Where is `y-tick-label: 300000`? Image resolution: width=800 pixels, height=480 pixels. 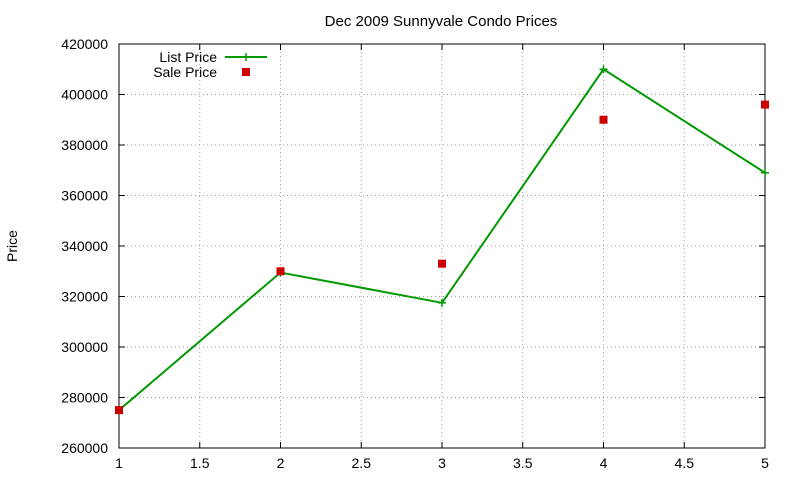
y-tick-label: 300000 is located at coordinates (84, 347).